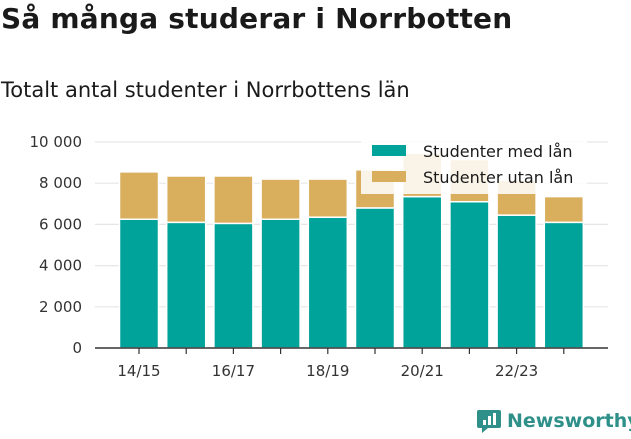  I want to click on y-tick-label: 10 000, so click(56, 142).